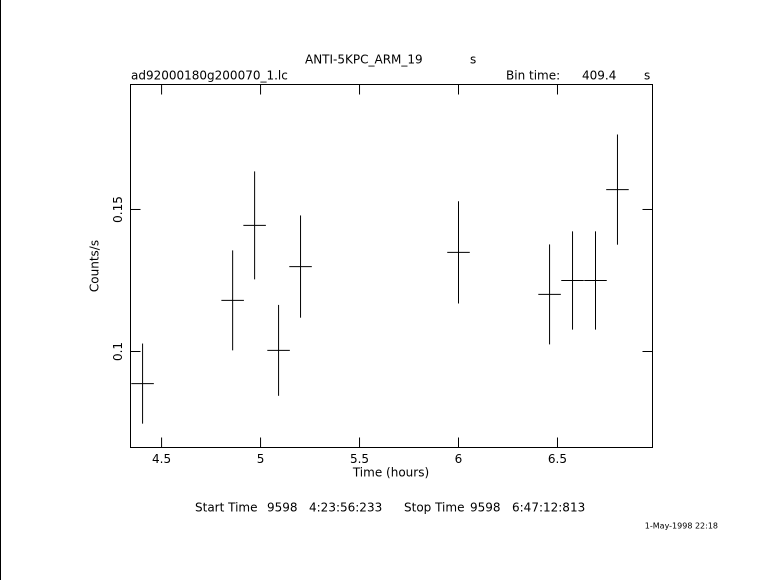 This screenshot has height=580, width=781. What do you see at coordinates (473, 60) in the screenshot?
I see `title-unit: s` at bounding box center [473, 60].